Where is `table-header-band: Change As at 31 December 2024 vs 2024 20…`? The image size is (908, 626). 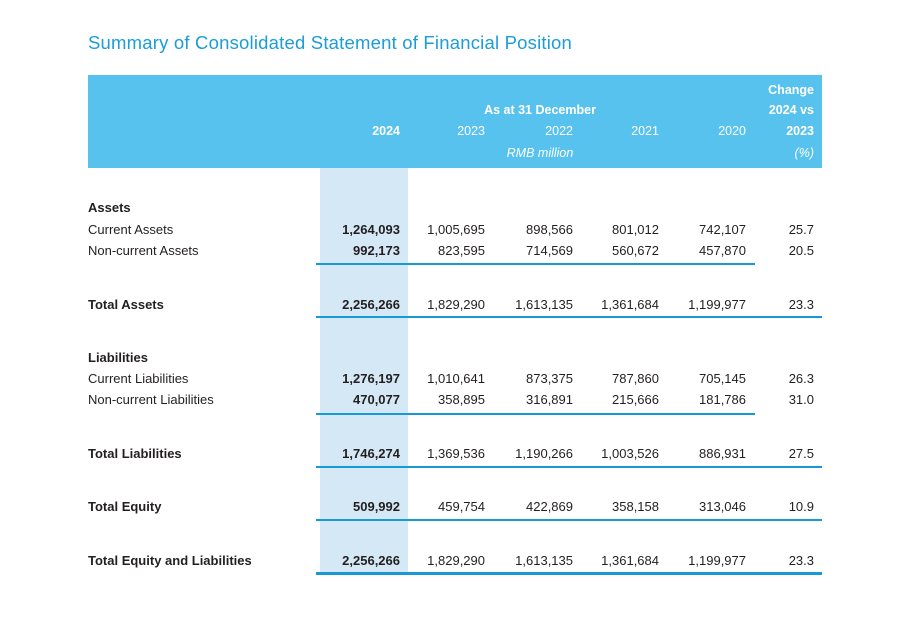 table-header-band: Change As at 31 December 2024 vs 2024 20… is located at coordinates (455, 121).